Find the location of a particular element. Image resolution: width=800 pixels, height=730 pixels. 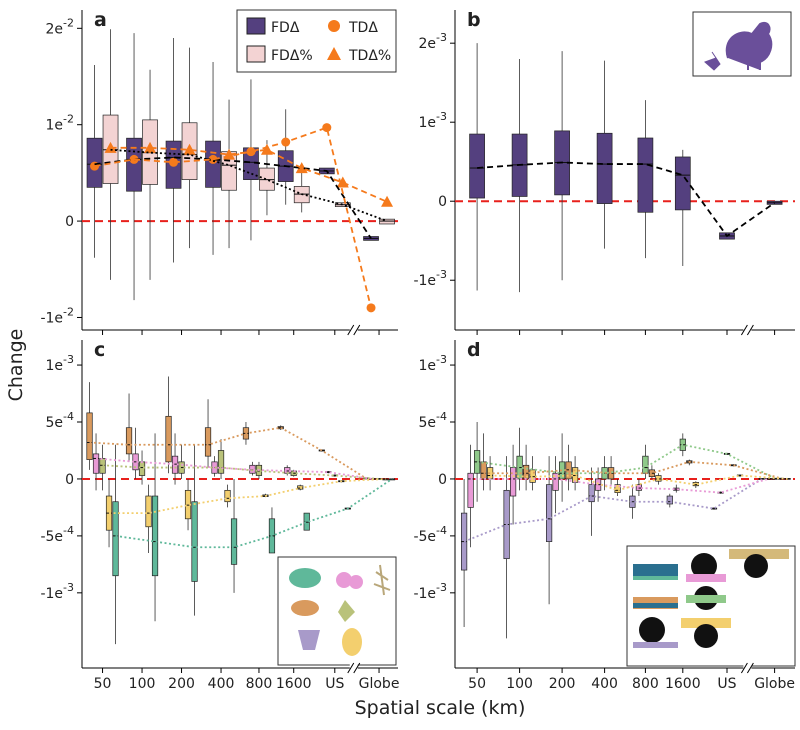

legend-label: FDΔ is located at coordinates (285, 28).